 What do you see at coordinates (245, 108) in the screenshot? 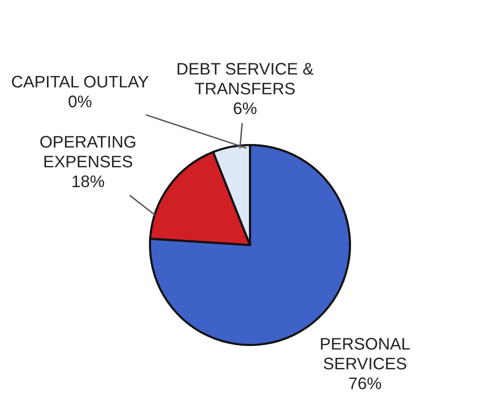
I see `data-label: 6%` at bounding box center [245, 108].